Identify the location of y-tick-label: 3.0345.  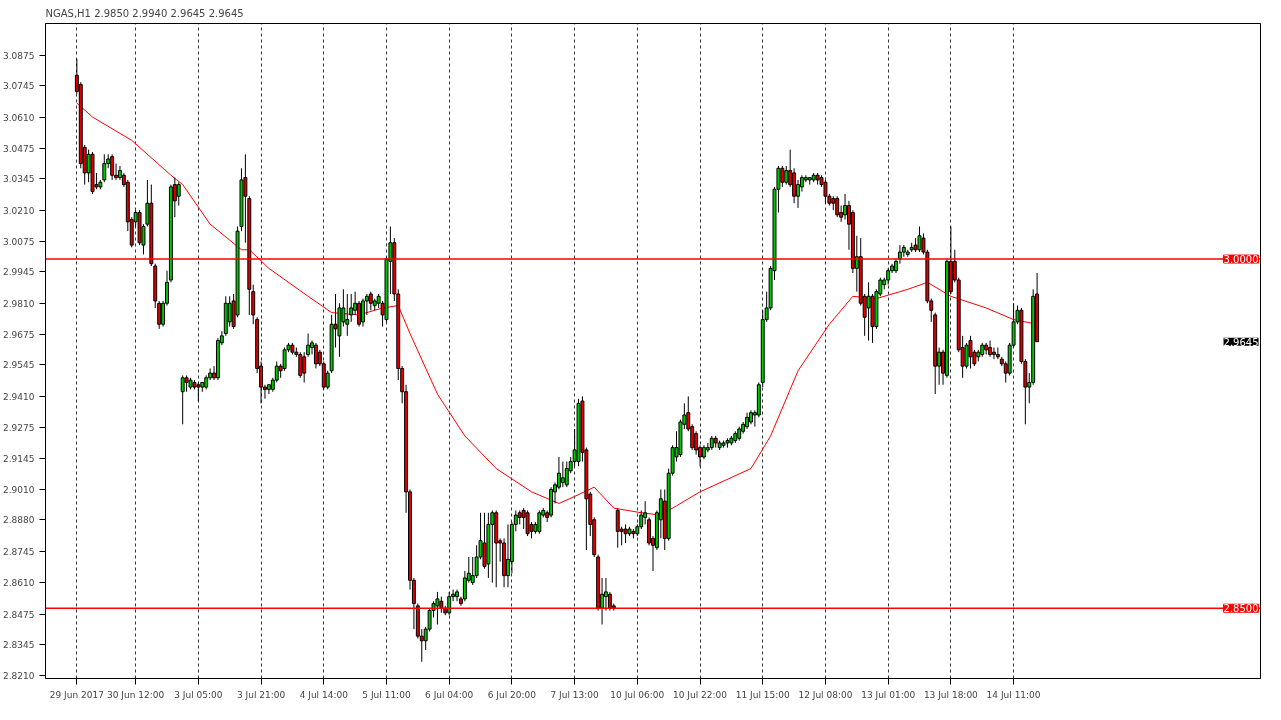
(19, 179).